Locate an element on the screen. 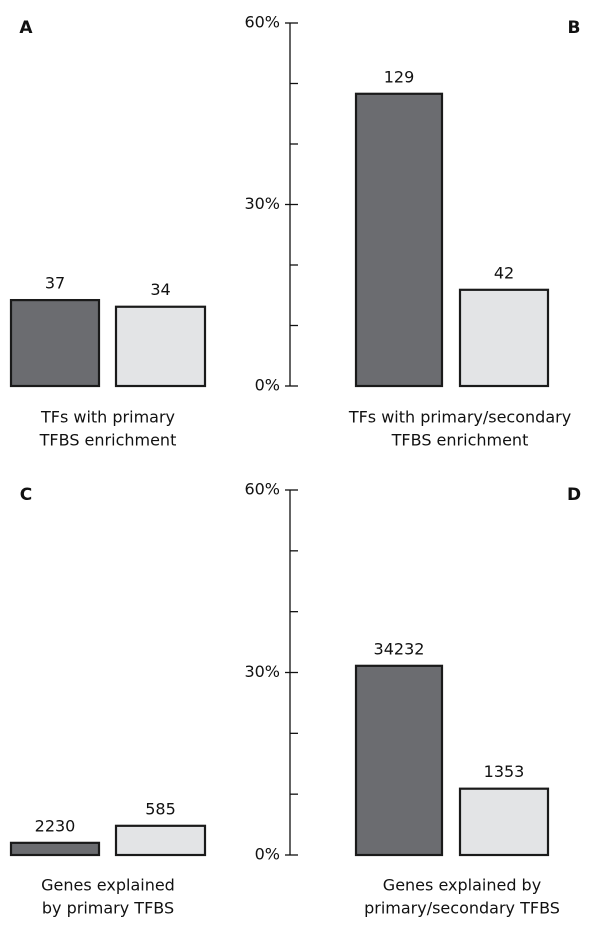 This screenshot has height=925, width=590. count-label: 42 is located at coordinates (504, 272).